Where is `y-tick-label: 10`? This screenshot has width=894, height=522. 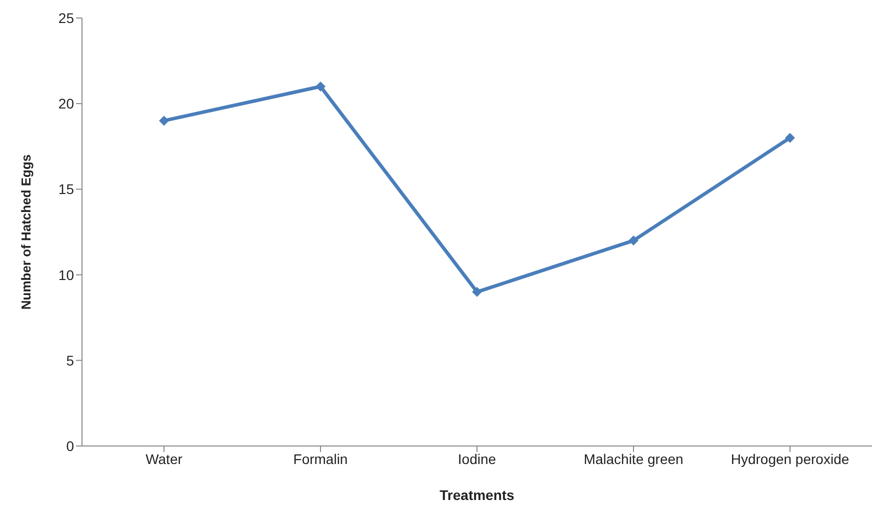 y-tick-label: 10 is located at coordinates (66, 274).